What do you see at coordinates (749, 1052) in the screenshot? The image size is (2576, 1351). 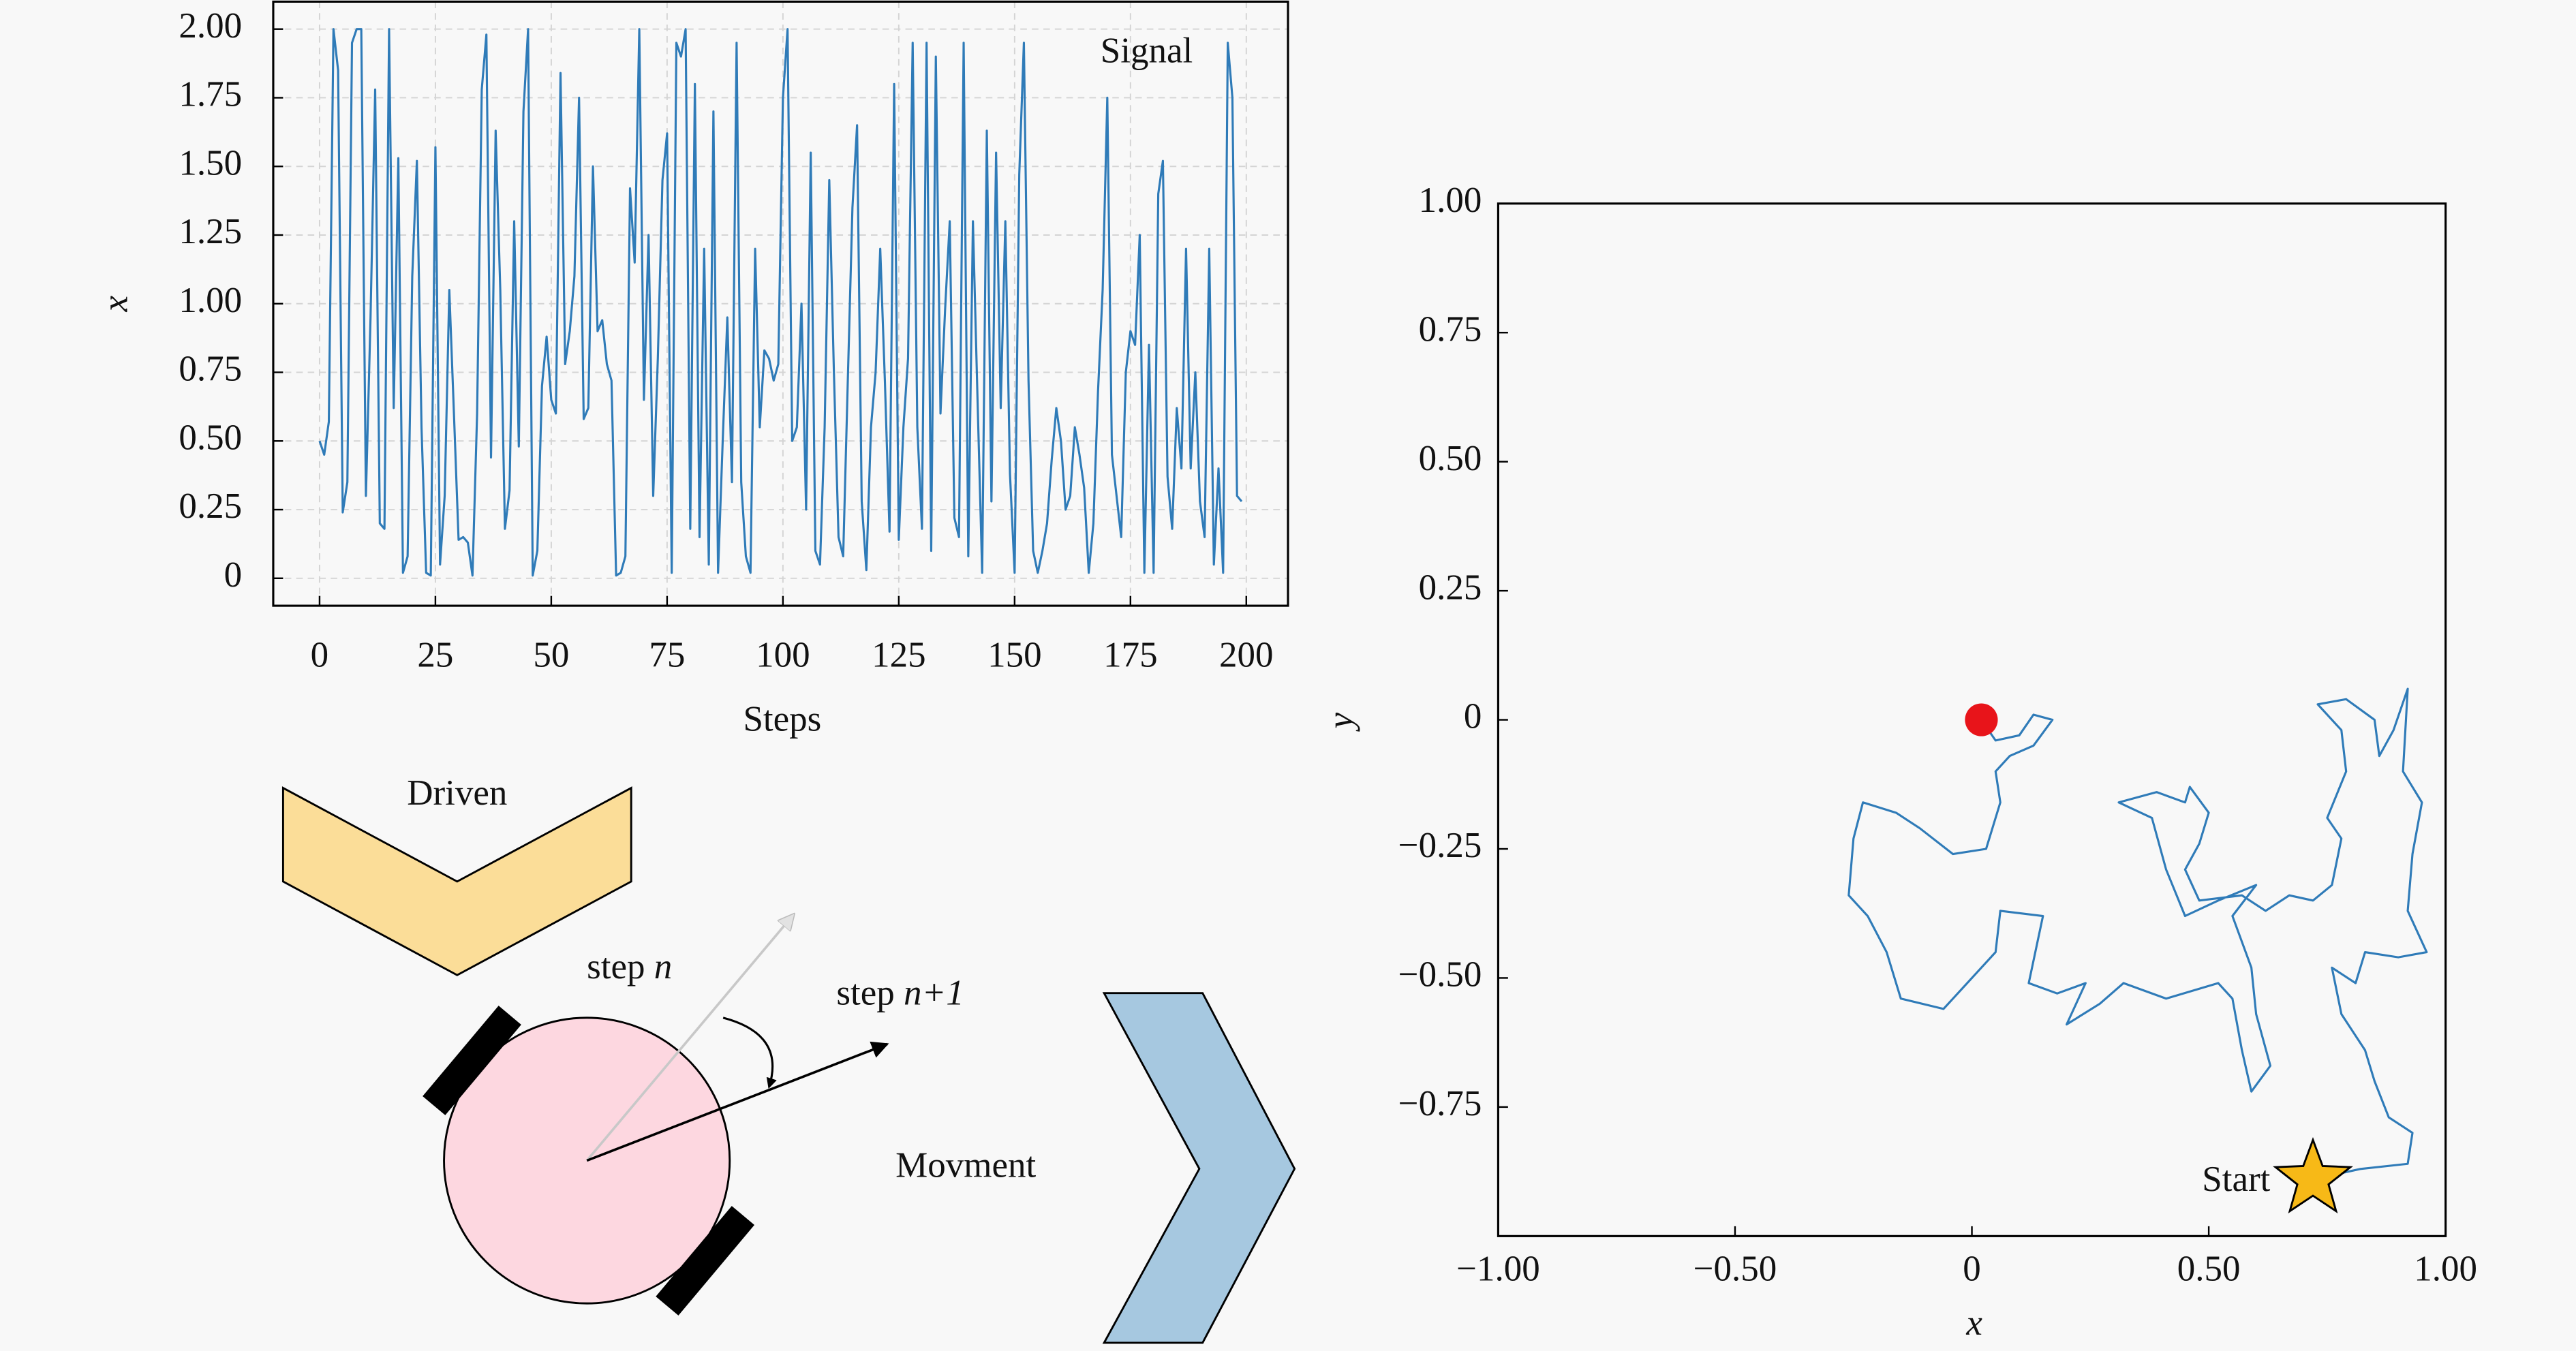 I see `rotation-arc` at bounding box center [749, 1052].